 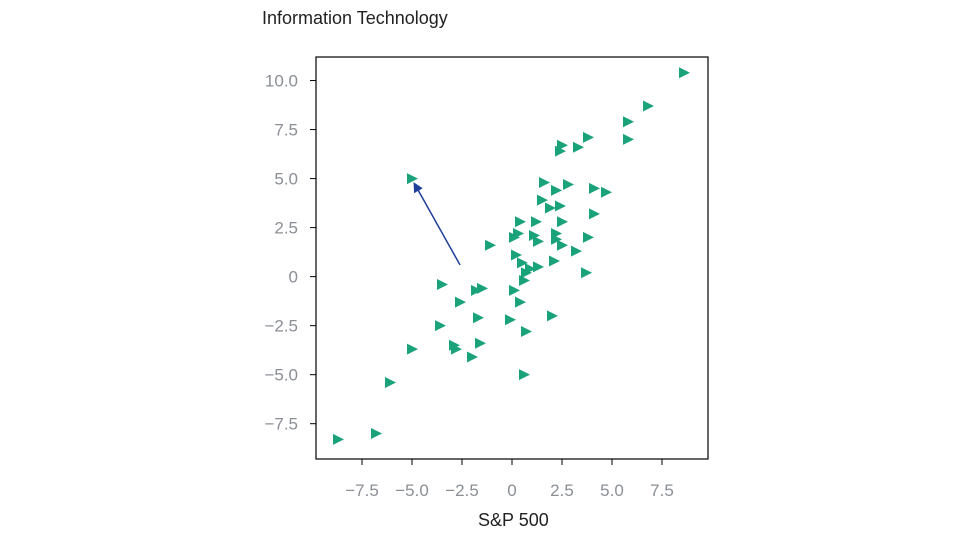 I want to click on x-tick-label: −7.5, so click(x=362, y=490).